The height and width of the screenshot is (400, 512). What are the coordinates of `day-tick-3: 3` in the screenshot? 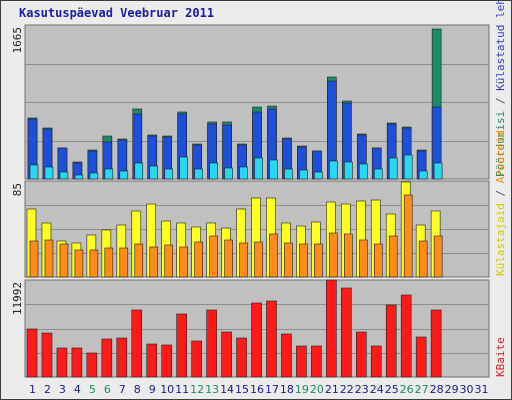 It's located at (62, 389).